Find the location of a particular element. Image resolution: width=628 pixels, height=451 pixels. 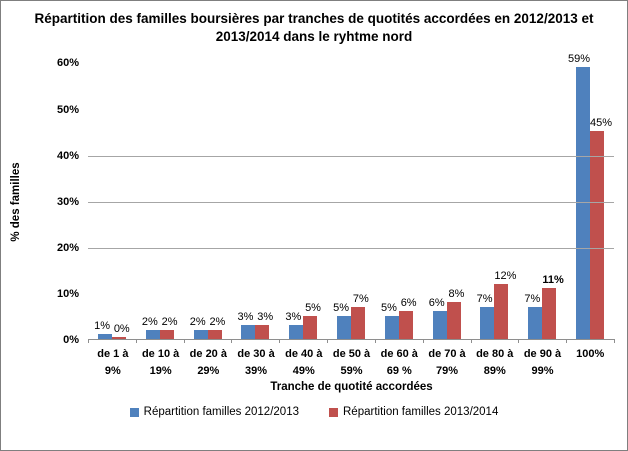

bar-series-1: 59% is located at coordinates (579, 196).